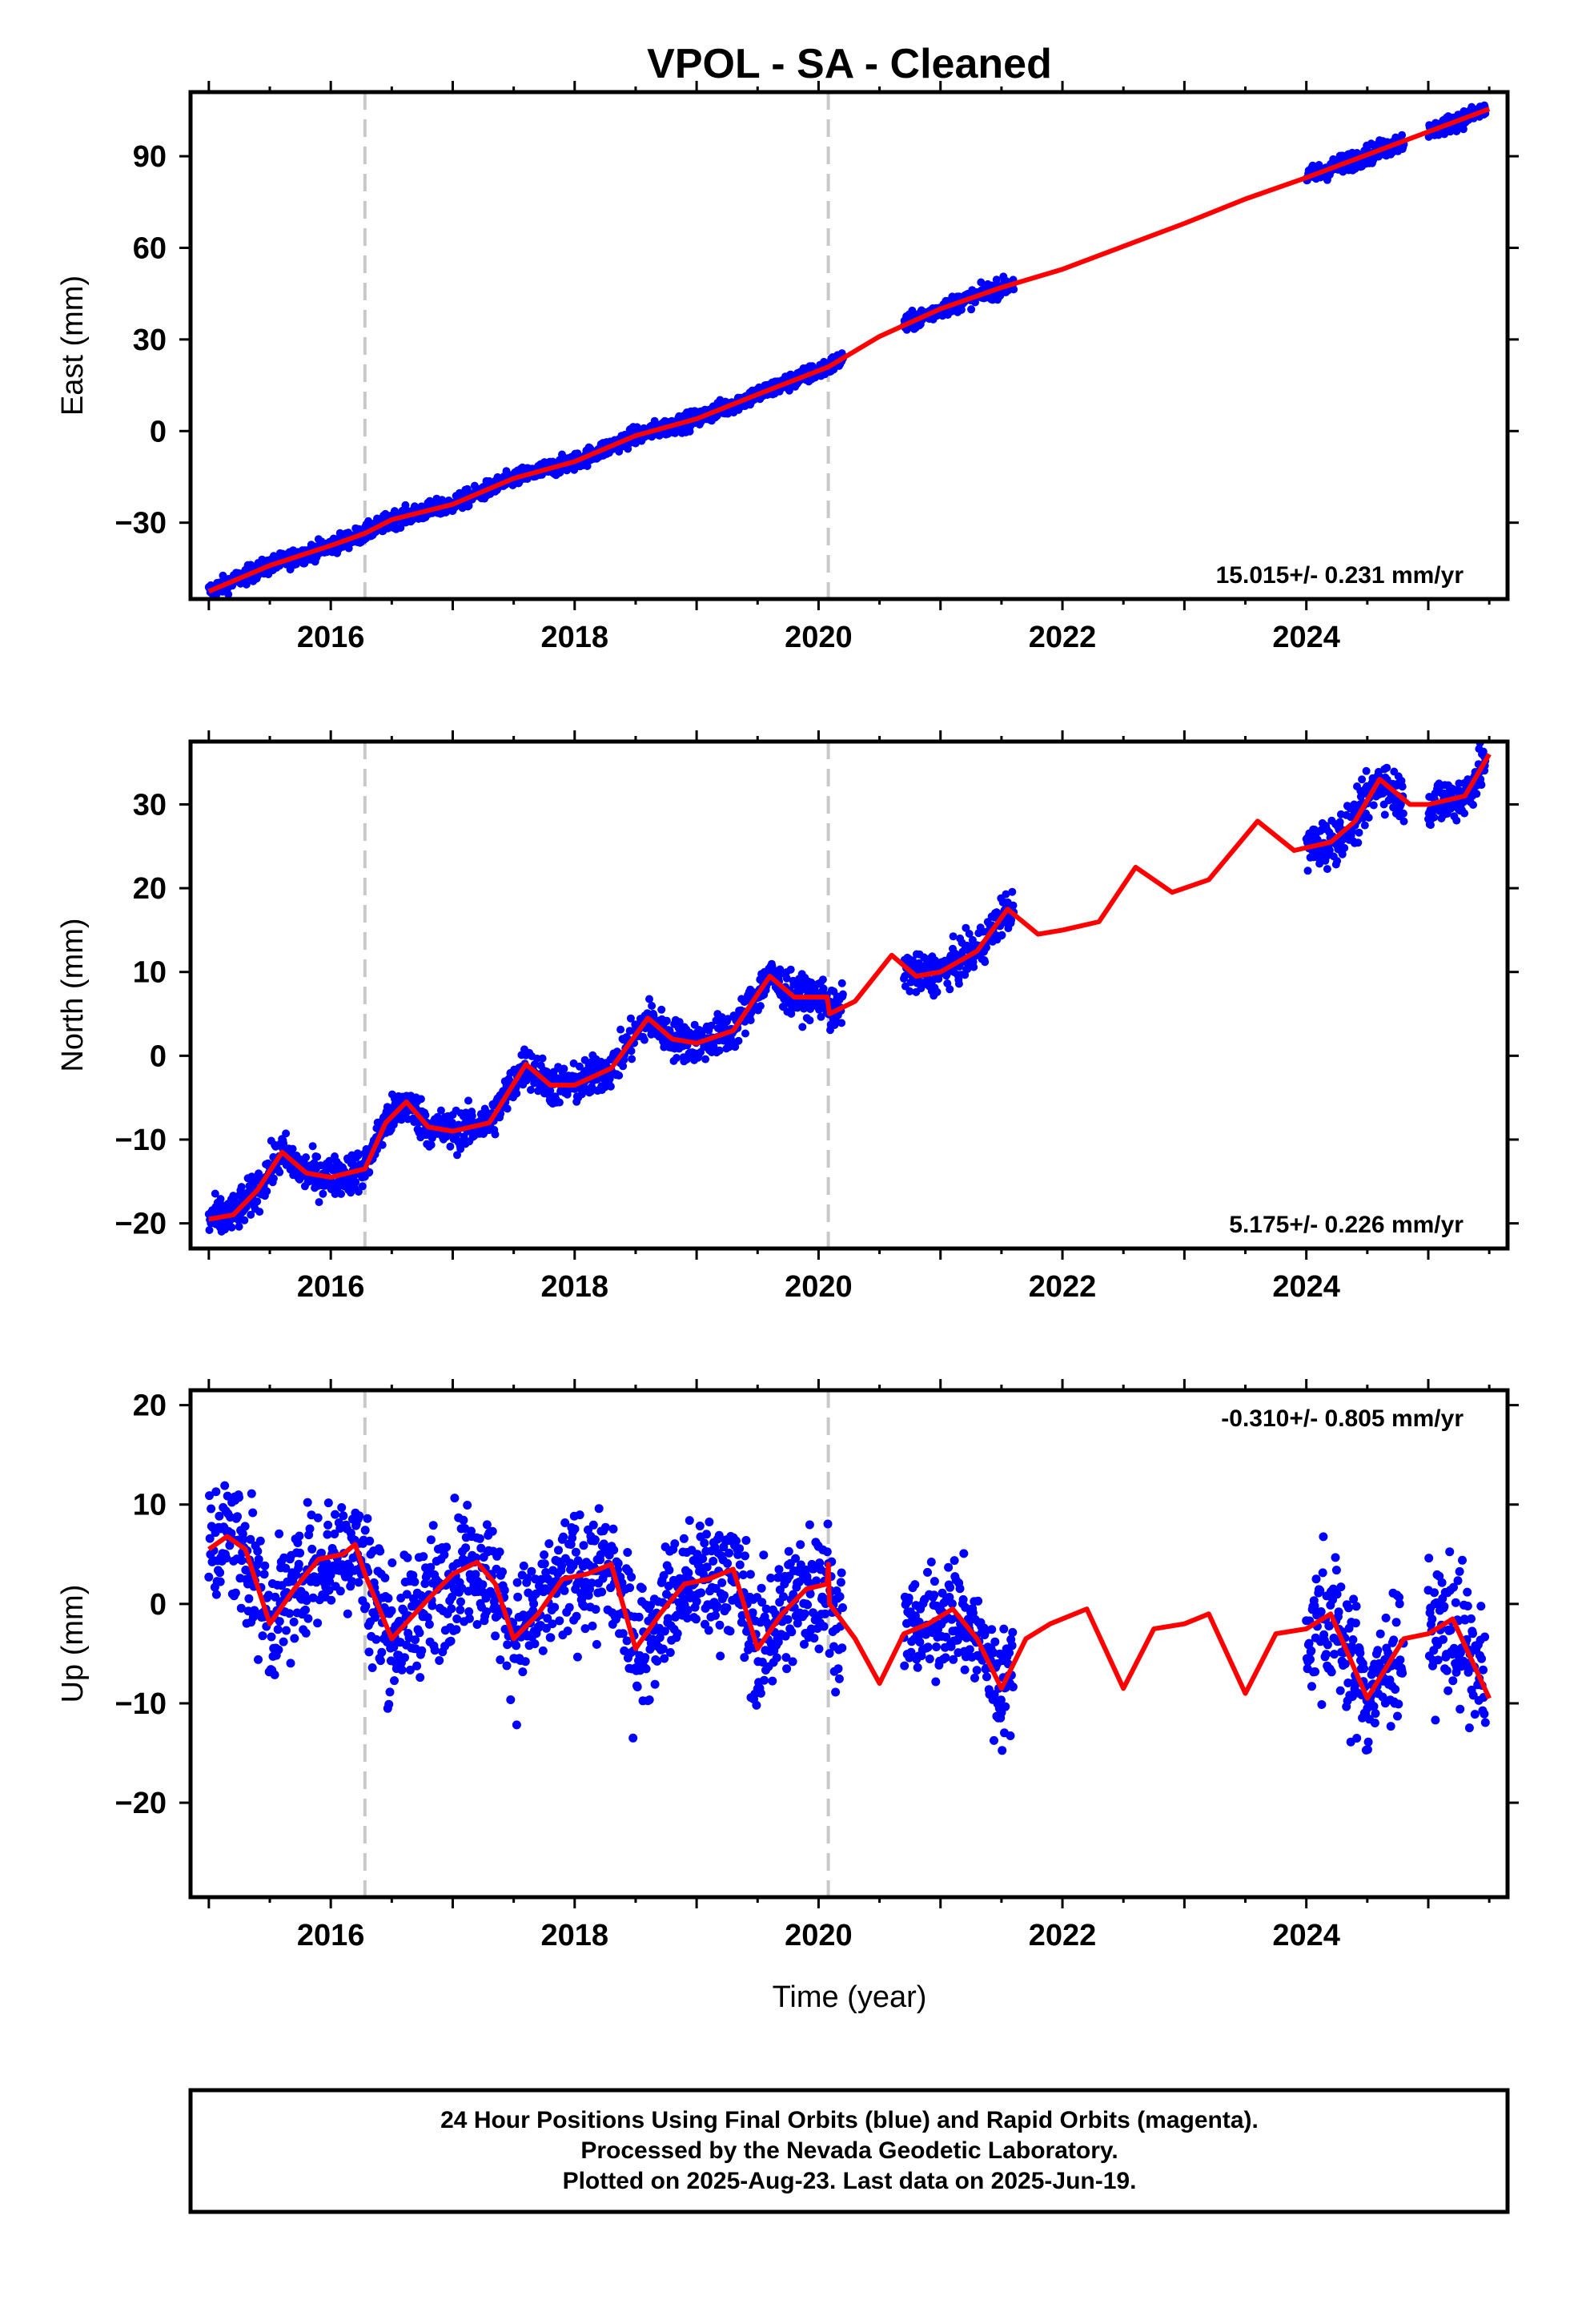 The width and height of the screenshot is (1582, 2324). I want to click on east-y-tick-label: 60, so click(150, 248).